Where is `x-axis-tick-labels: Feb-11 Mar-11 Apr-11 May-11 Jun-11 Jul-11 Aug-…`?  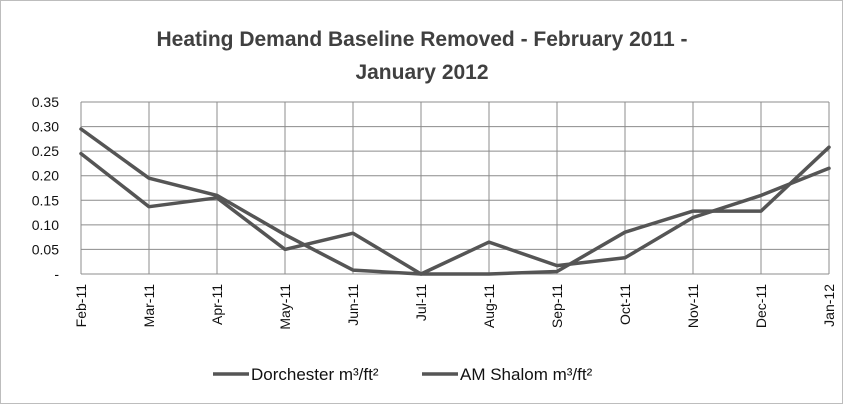 x-axis-tick-labels: Feb-11 Mar-11 Apr-11 May-11 Jun-11 Jul-11 Aug-… is located at coordinates (455, 307).